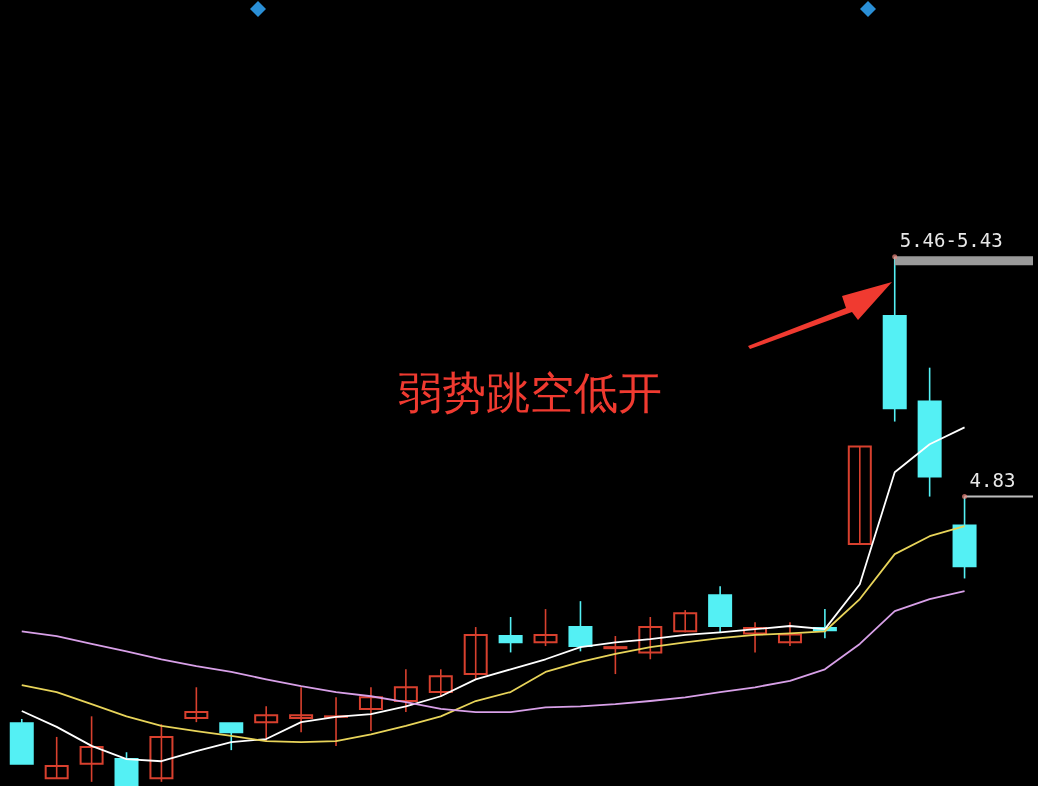  Describe the element at coordinates (530, 392) in the screenshot. I see `annotation: 弱势跳空低开` at that location.